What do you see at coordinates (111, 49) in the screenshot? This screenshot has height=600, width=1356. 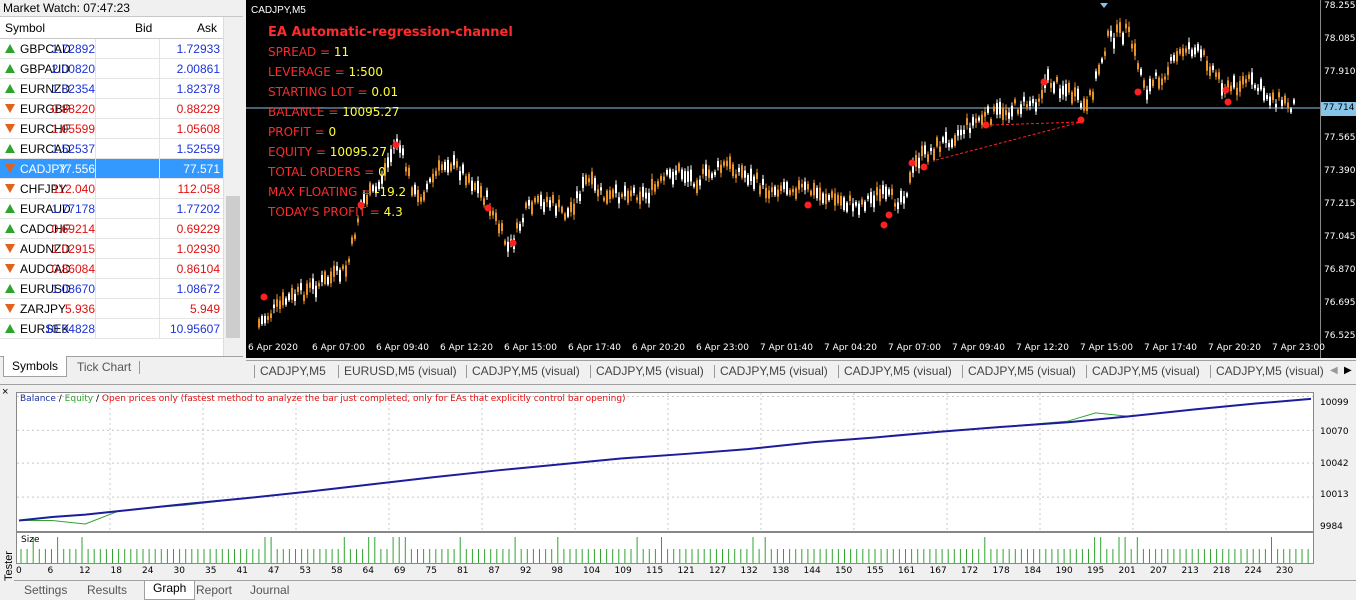 I see `market-watch-row: GBPCAD 1.72892 1.72933` at bounding box center [111, 49].